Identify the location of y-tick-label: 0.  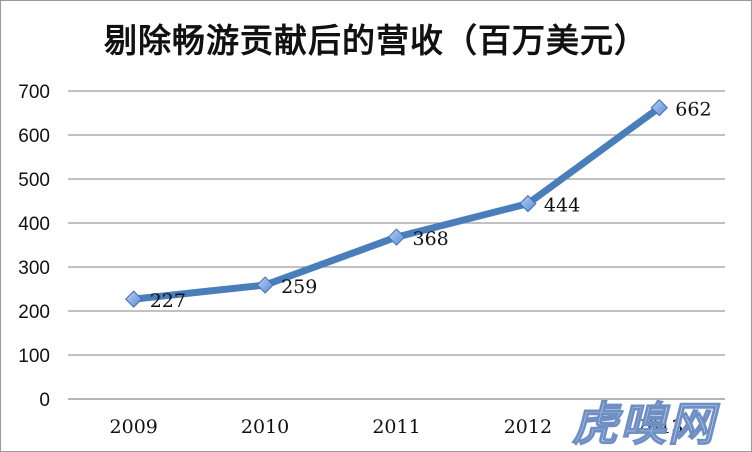
(44, 400).